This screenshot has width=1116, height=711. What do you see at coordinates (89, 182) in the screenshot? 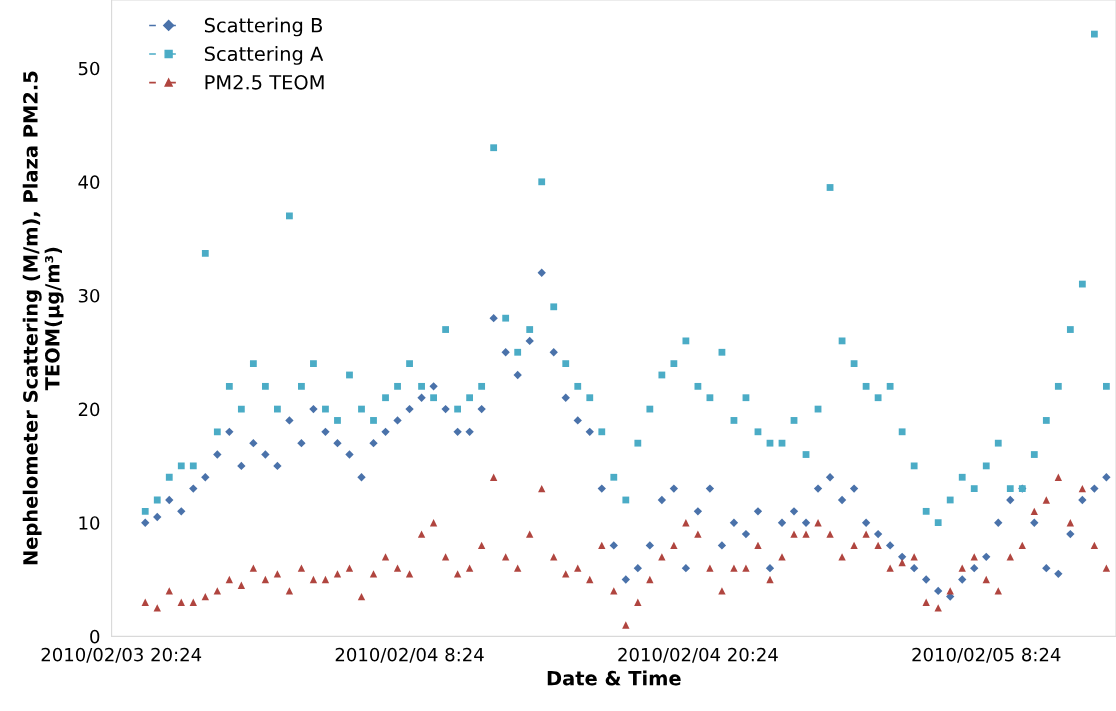
I see `y-tick-label: 40` at bounding box center [89, 182].